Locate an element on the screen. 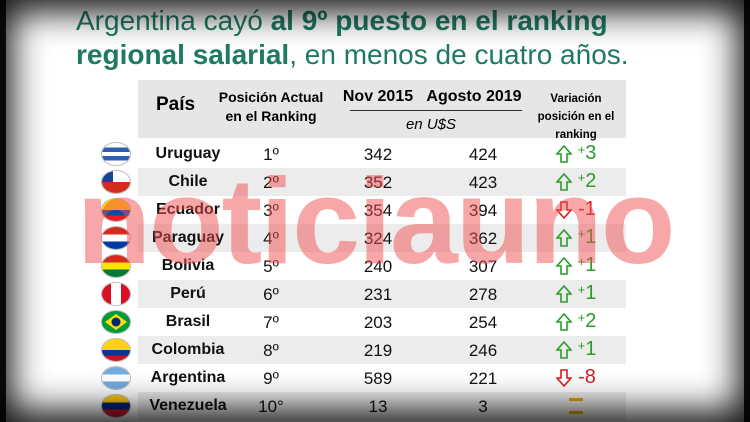 This screenshot has width=750, height=422. position-value: 10° is located at coordinates (271, 406).